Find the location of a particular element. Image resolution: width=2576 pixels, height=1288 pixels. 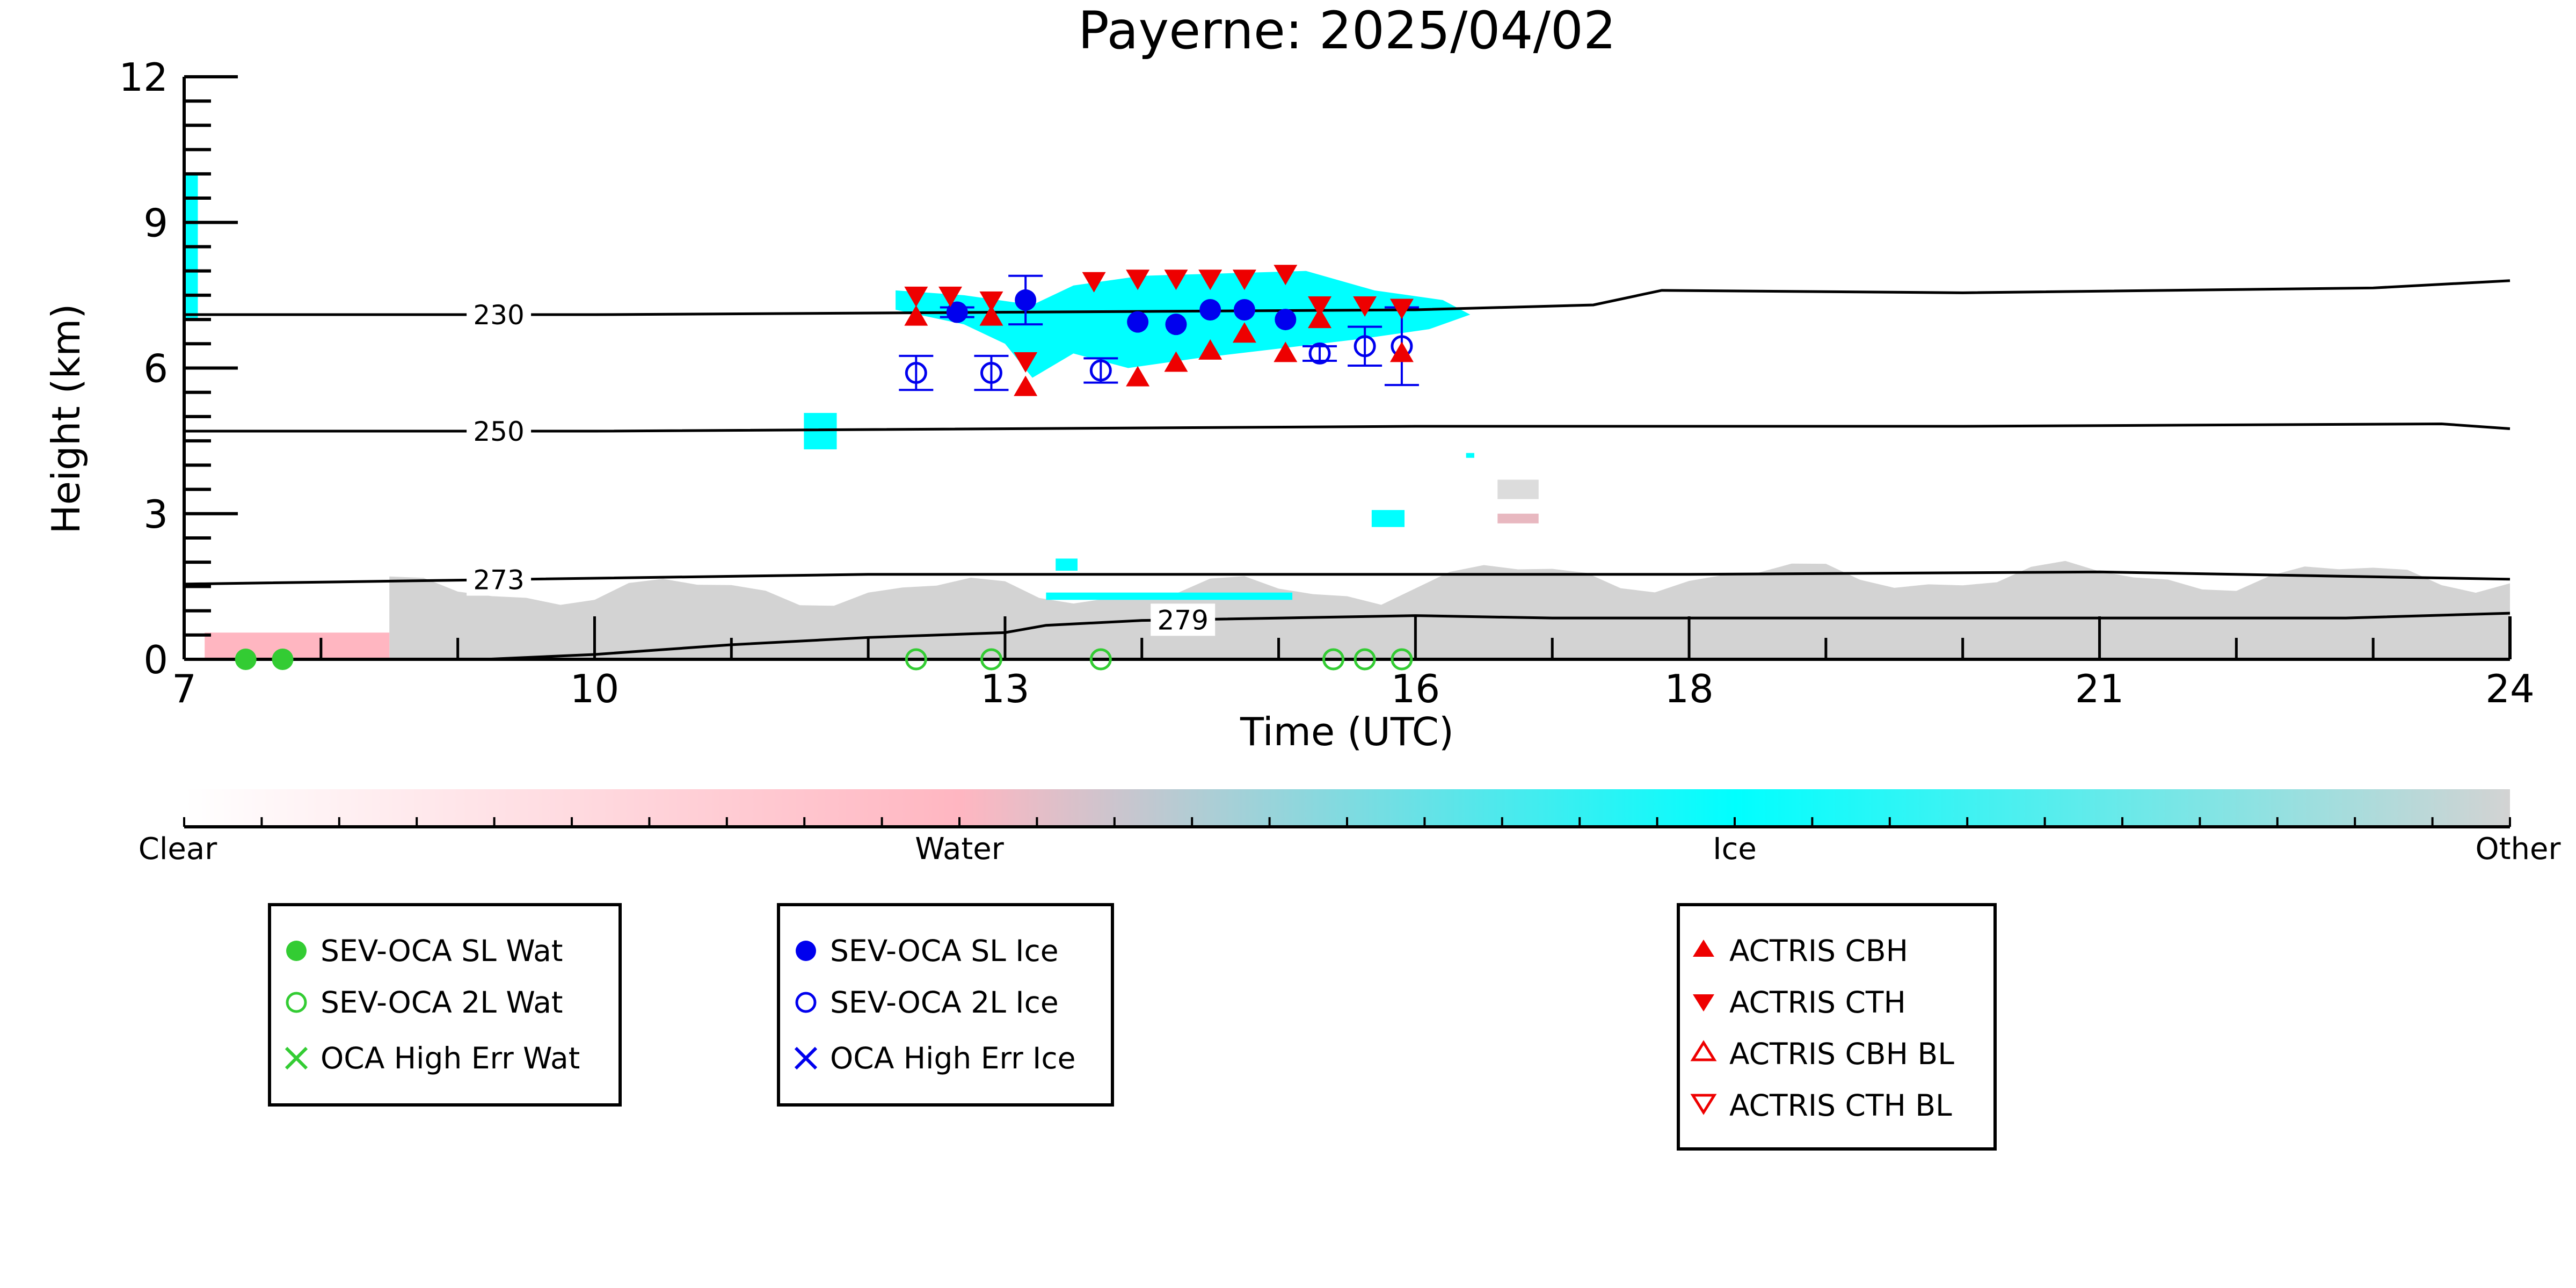

other-patch is located at coordinates (1518, 489).